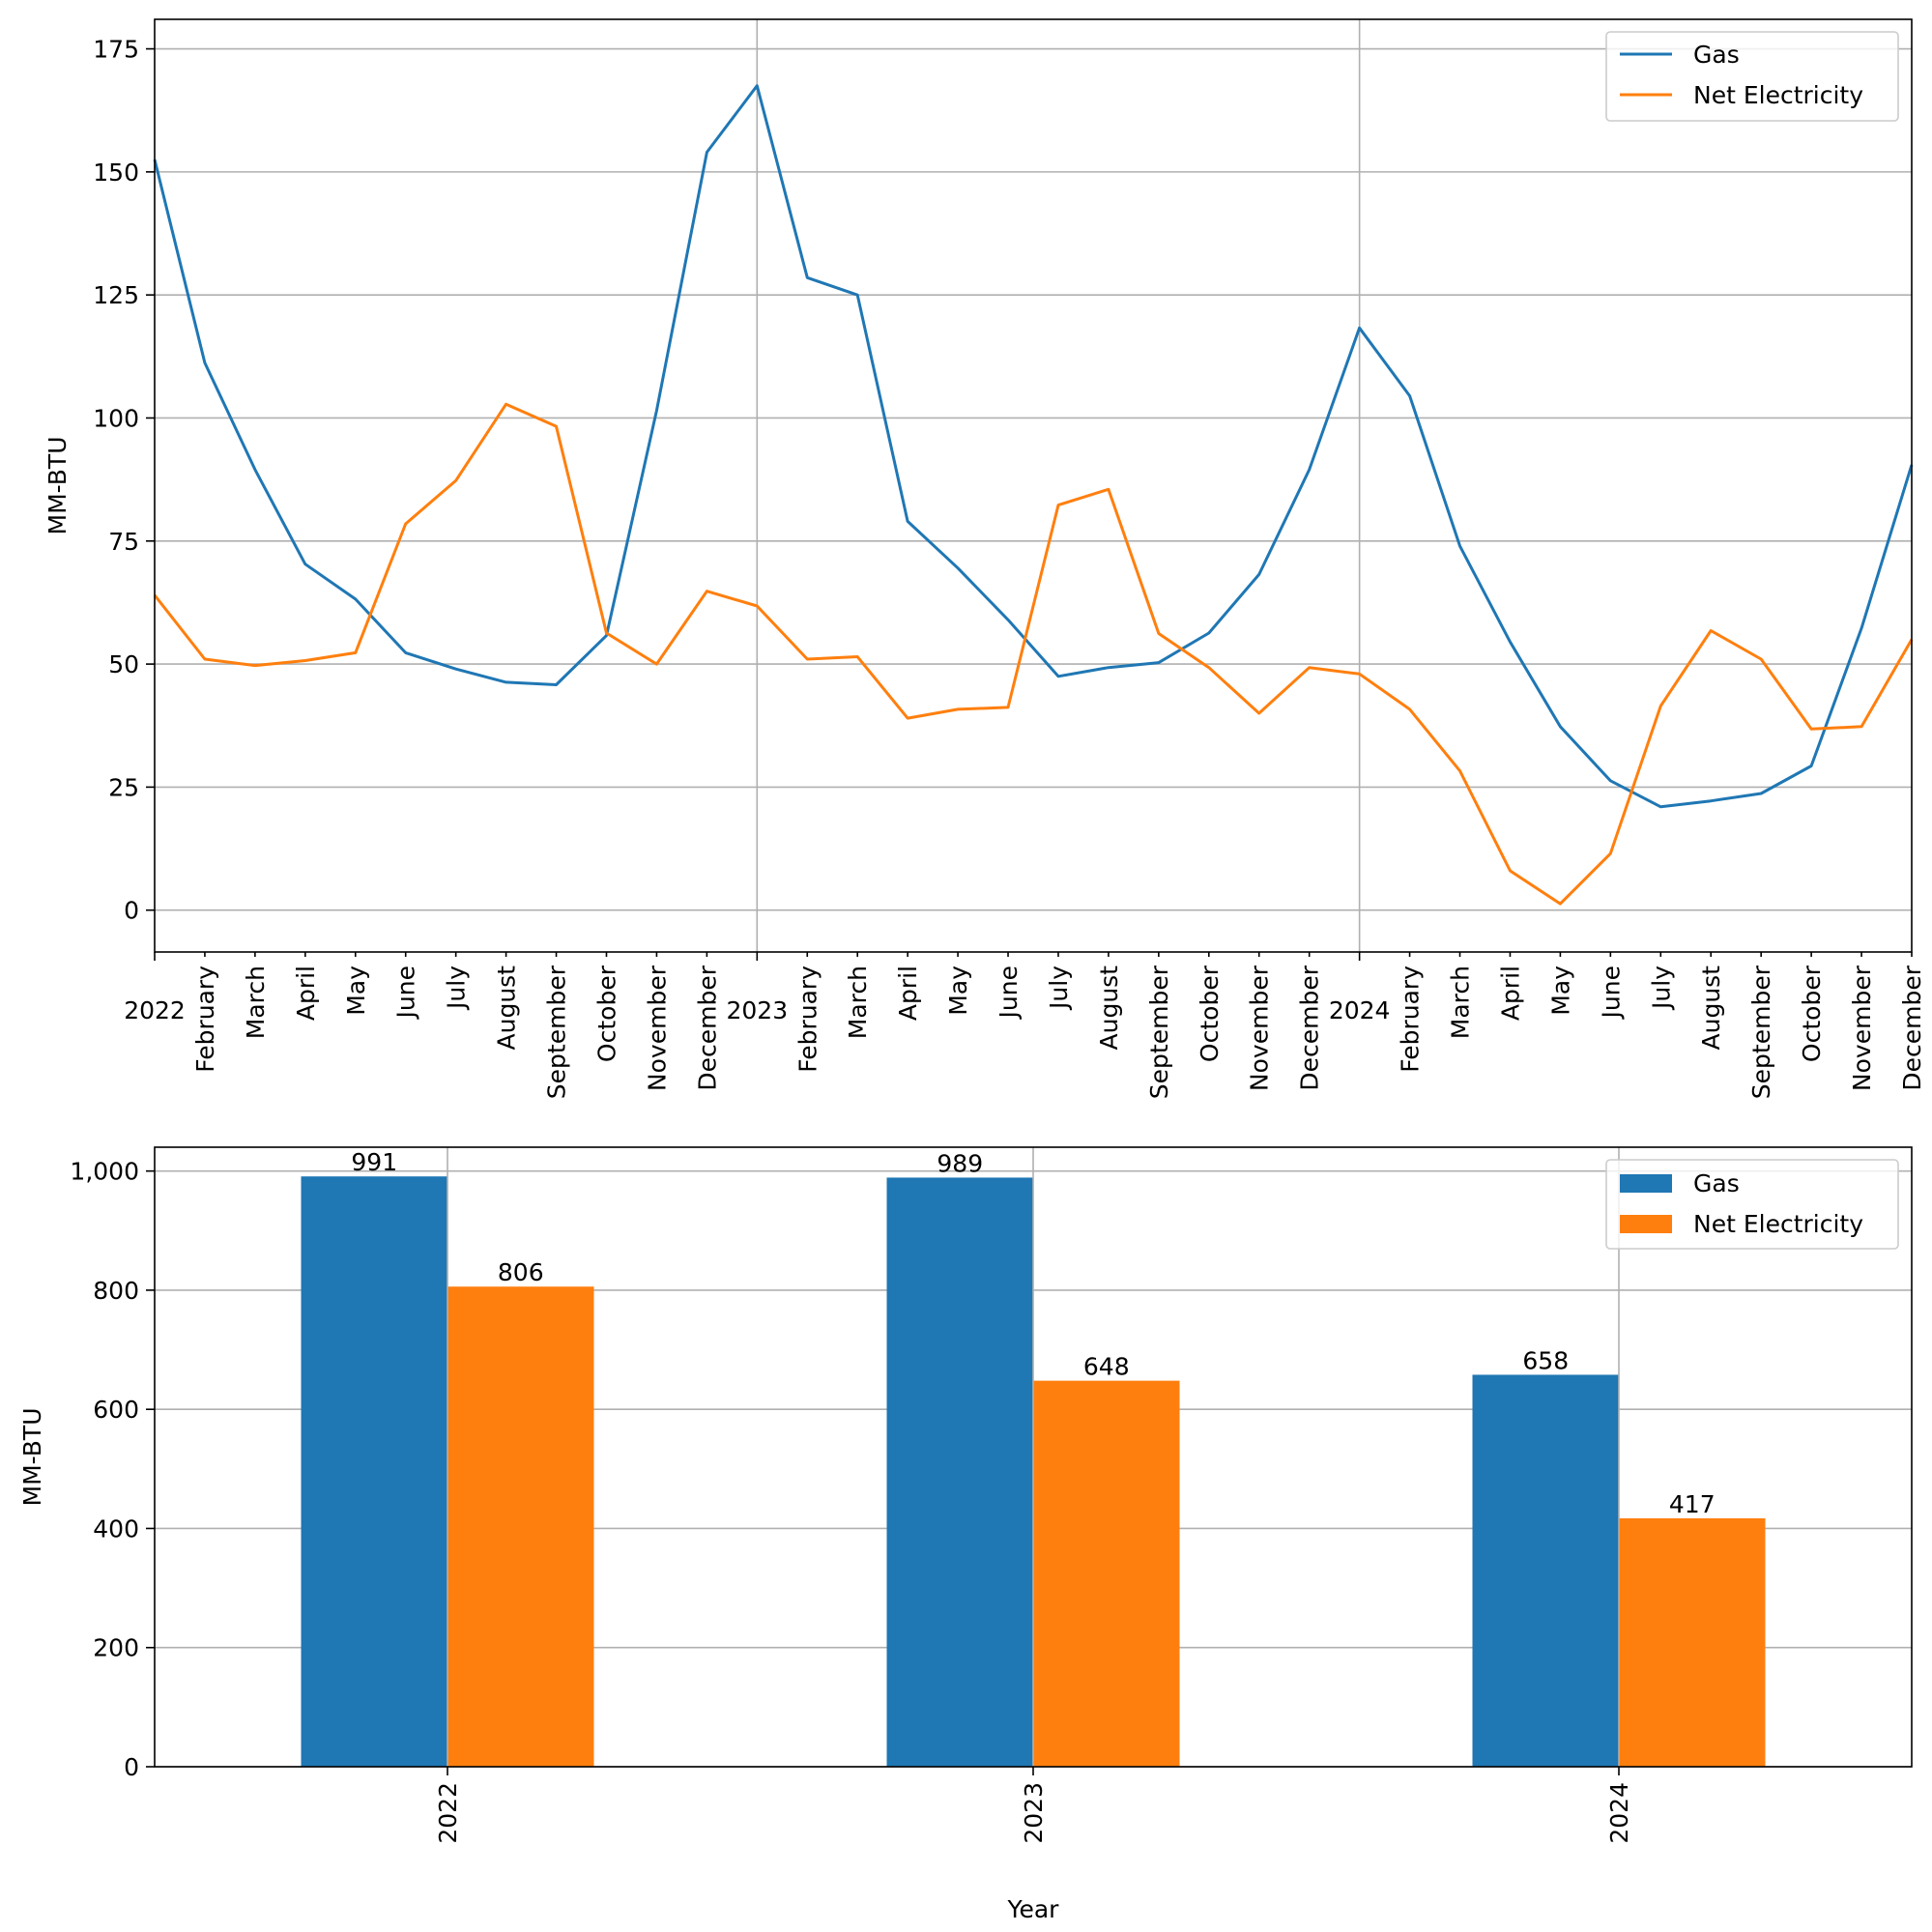  I want to click on line-legend-box, so click(1752, 76).